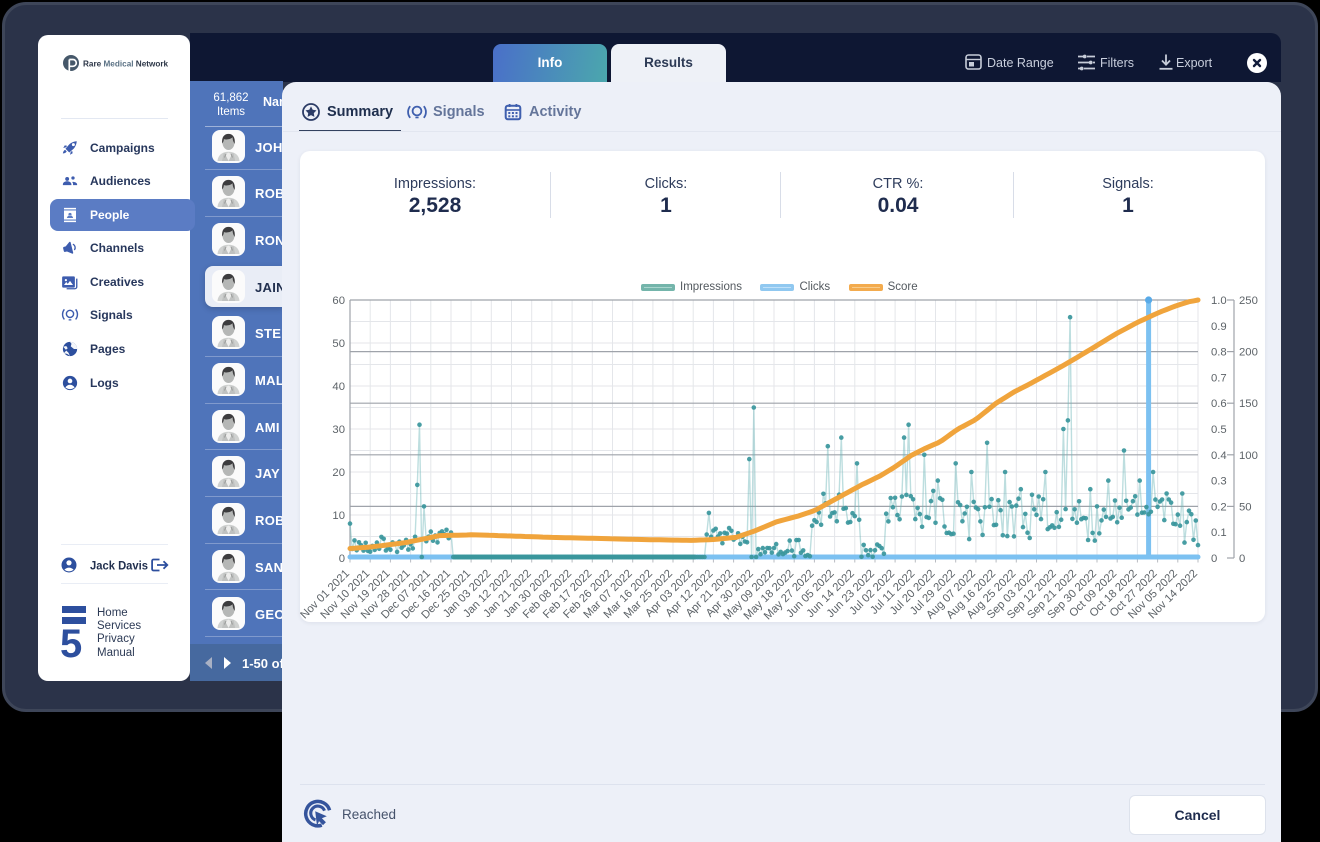 This screenshot has width=1320, height=842. I want to click on svg-text: 0.1, so click(1219, 533).